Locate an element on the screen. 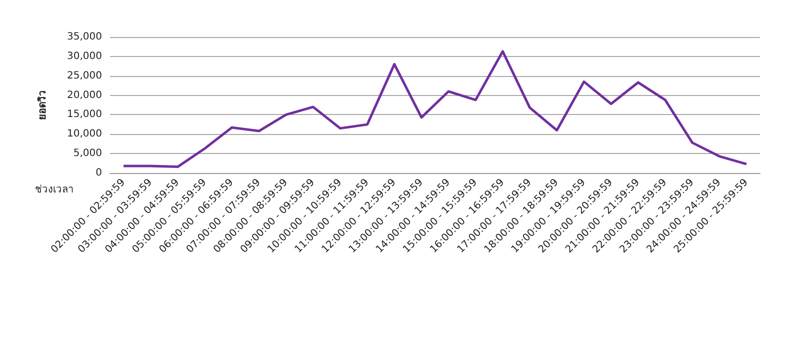 The width and height of the screenshot is (800, 342). y-tick-label: 25,000 is located at coordinates (84, 76).